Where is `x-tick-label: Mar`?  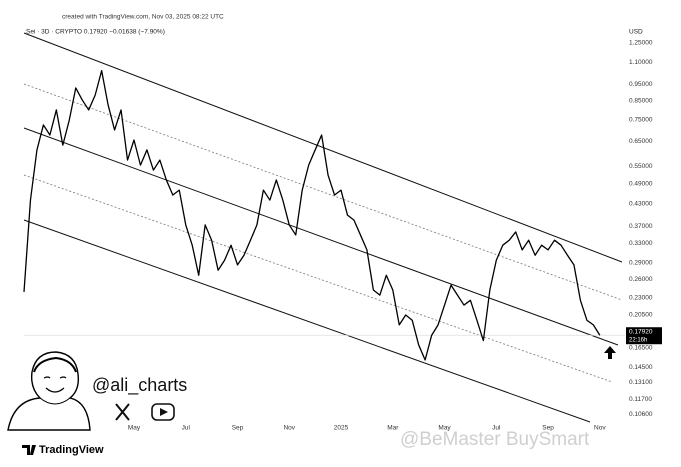 x-tick-label: Mar is located at coordinates (393, 428).